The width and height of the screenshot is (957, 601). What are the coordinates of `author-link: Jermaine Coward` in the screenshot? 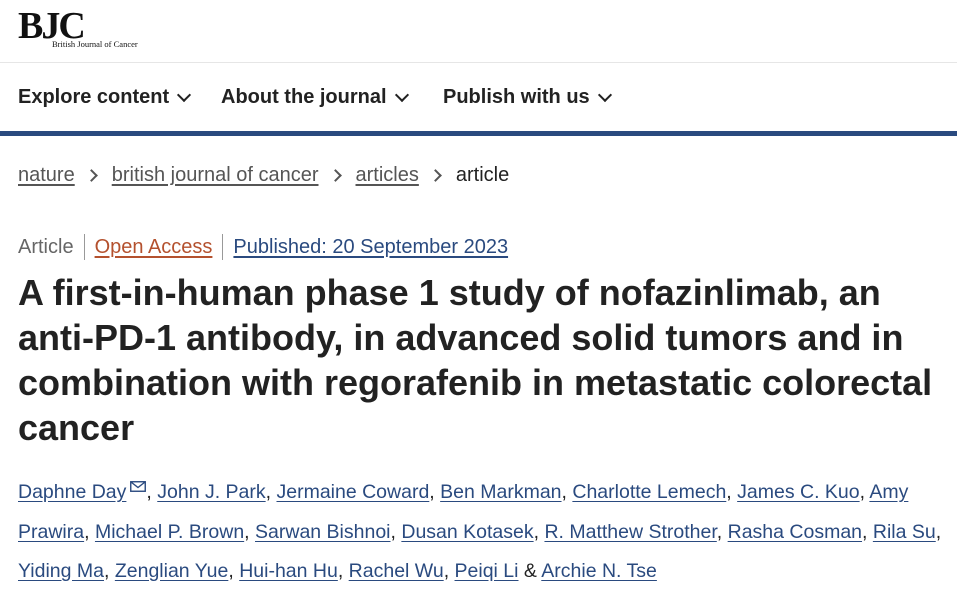 It's located at (353, 492).